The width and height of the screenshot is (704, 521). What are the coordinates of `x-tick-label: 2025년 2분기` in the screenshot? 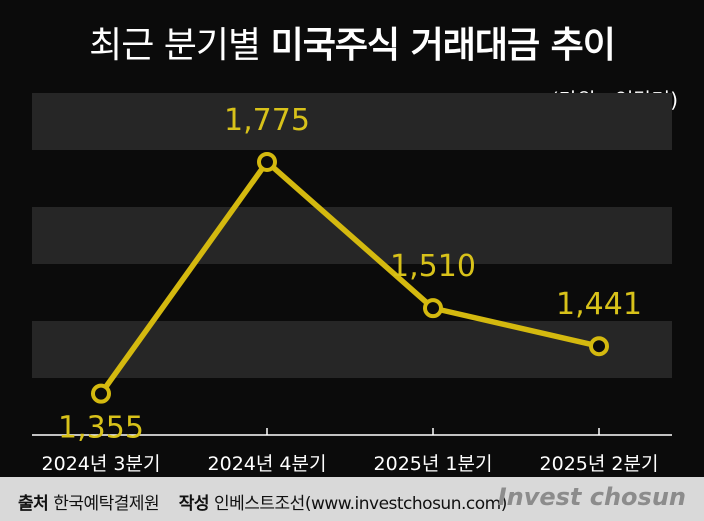 It's located at (599, 464).